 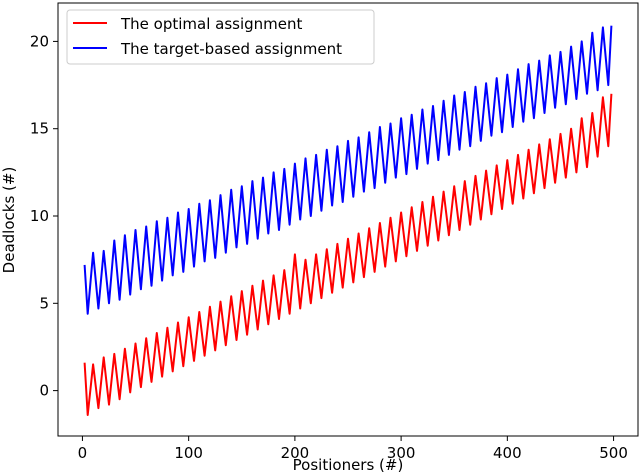 I want to click on legend-box, so click(x=220, y=37).